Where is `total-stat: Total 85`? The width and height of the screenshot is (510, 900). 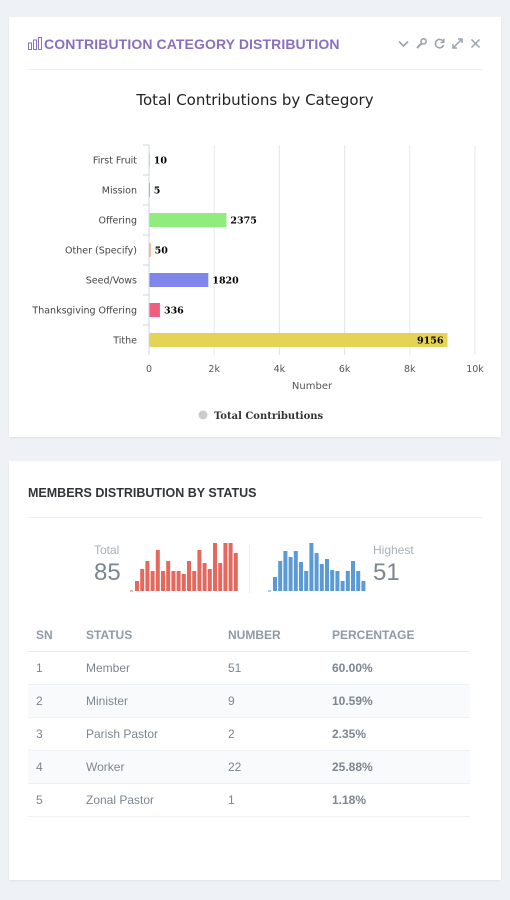
total-stat: Total 85 is located at coordinates (107, 565).